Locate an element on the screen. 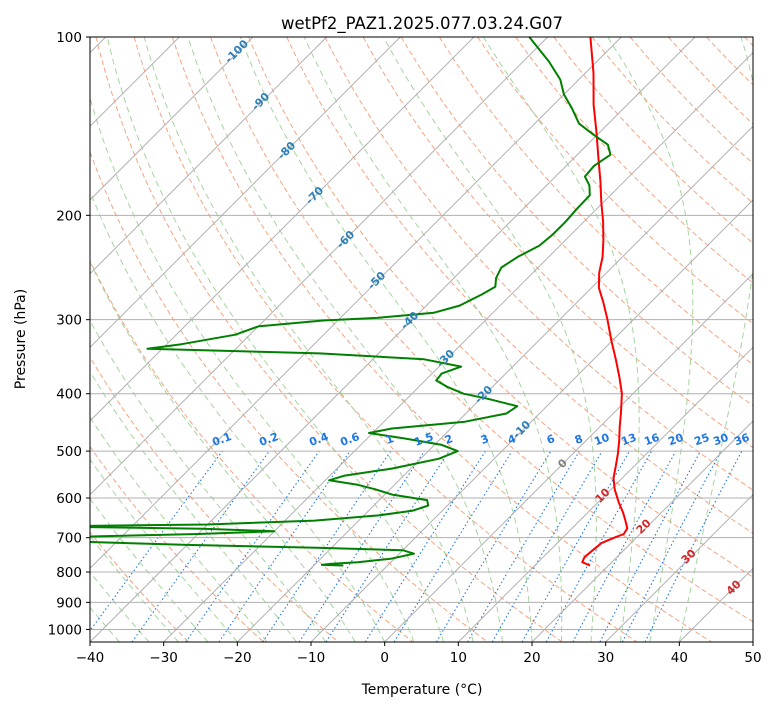 This screenshot has width=775, height=708. x-tick-label: 0 is located at coordinates (384, 658).